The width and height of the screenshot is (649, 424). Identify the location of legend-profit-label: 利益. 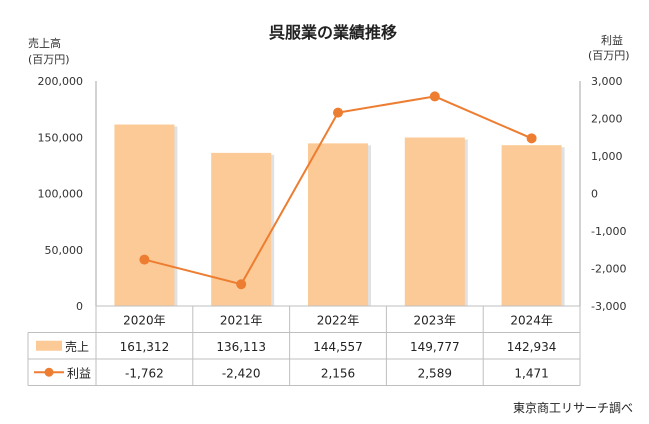
(79, 373).